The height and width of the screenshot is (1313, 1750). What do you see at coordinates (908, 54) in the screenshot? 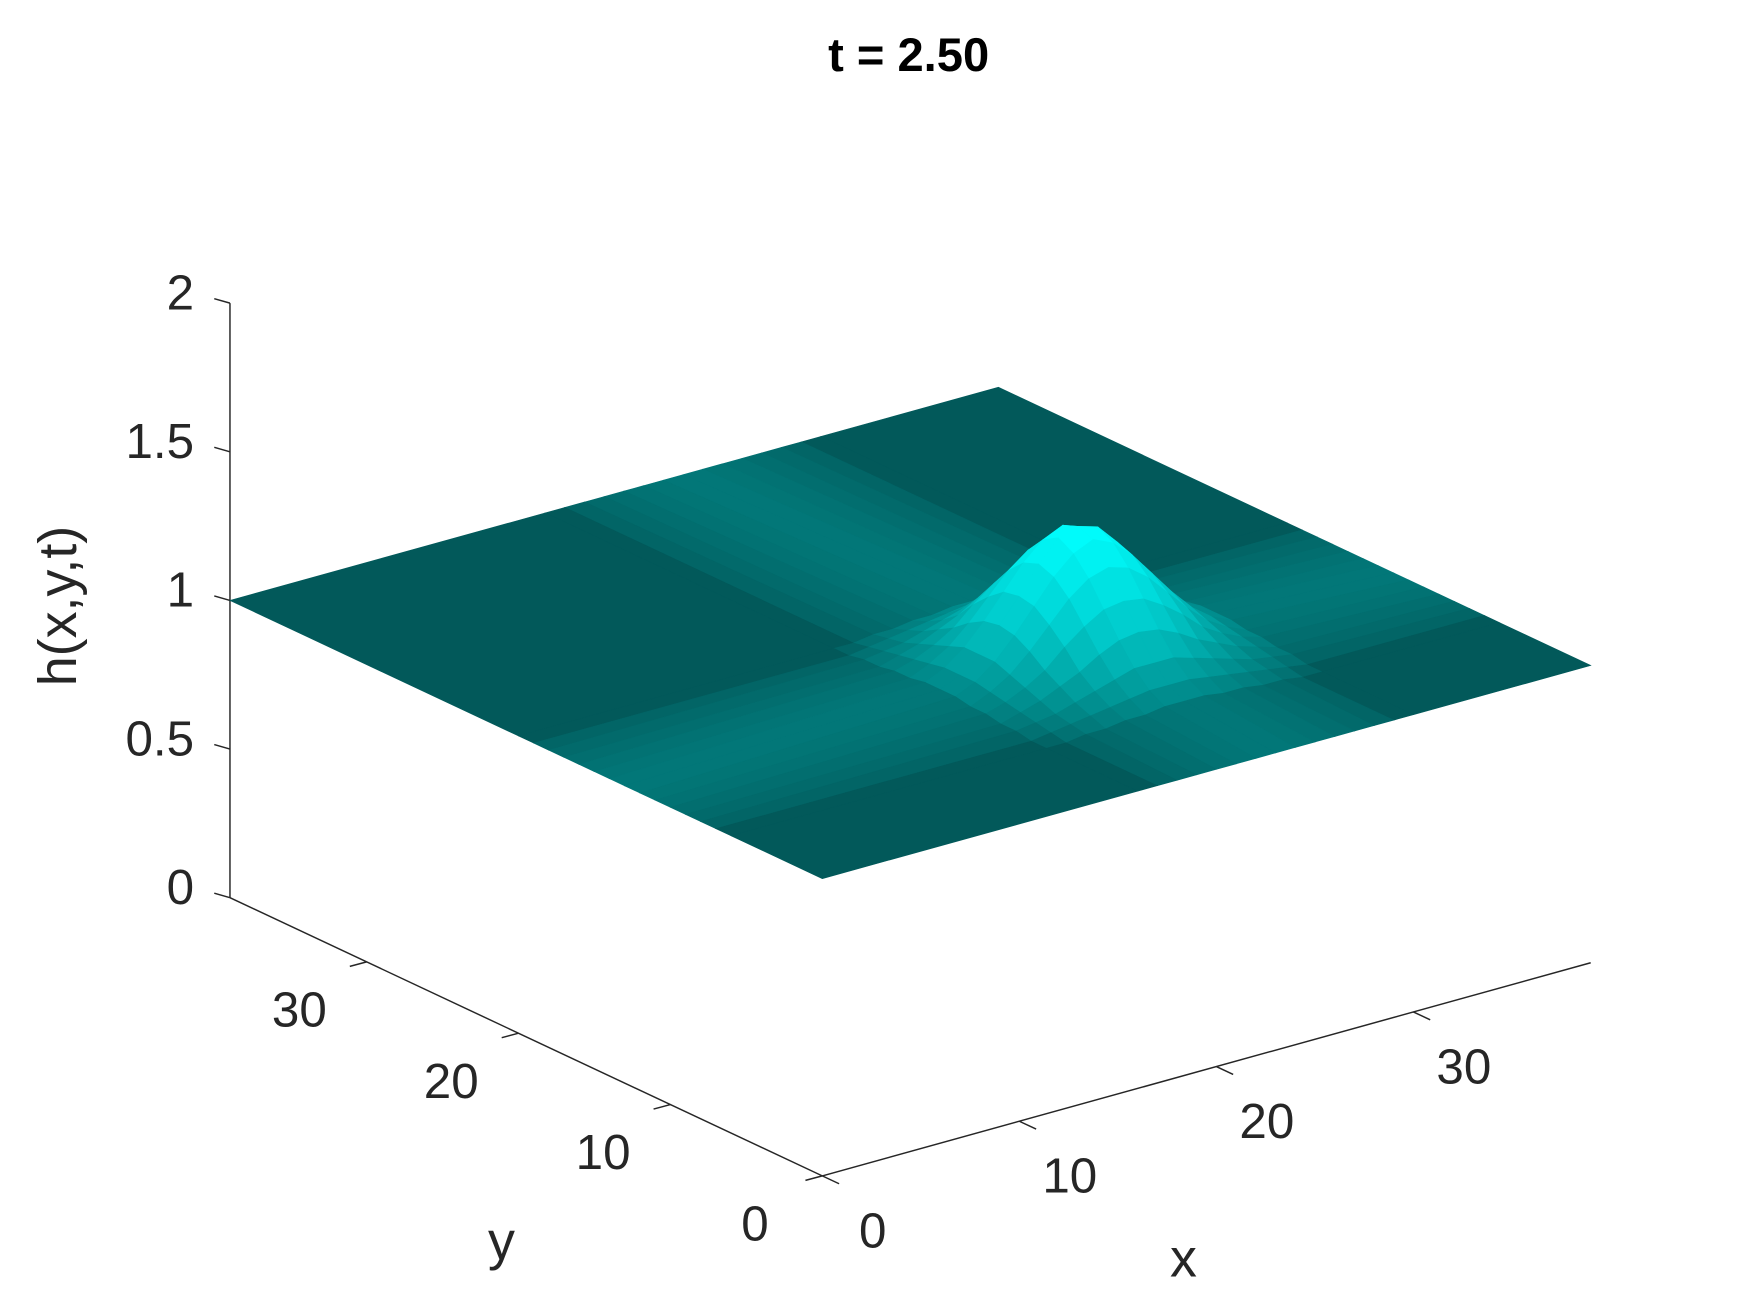
I see `chart-title: t = 2.50` at bounding box center [908, 54].